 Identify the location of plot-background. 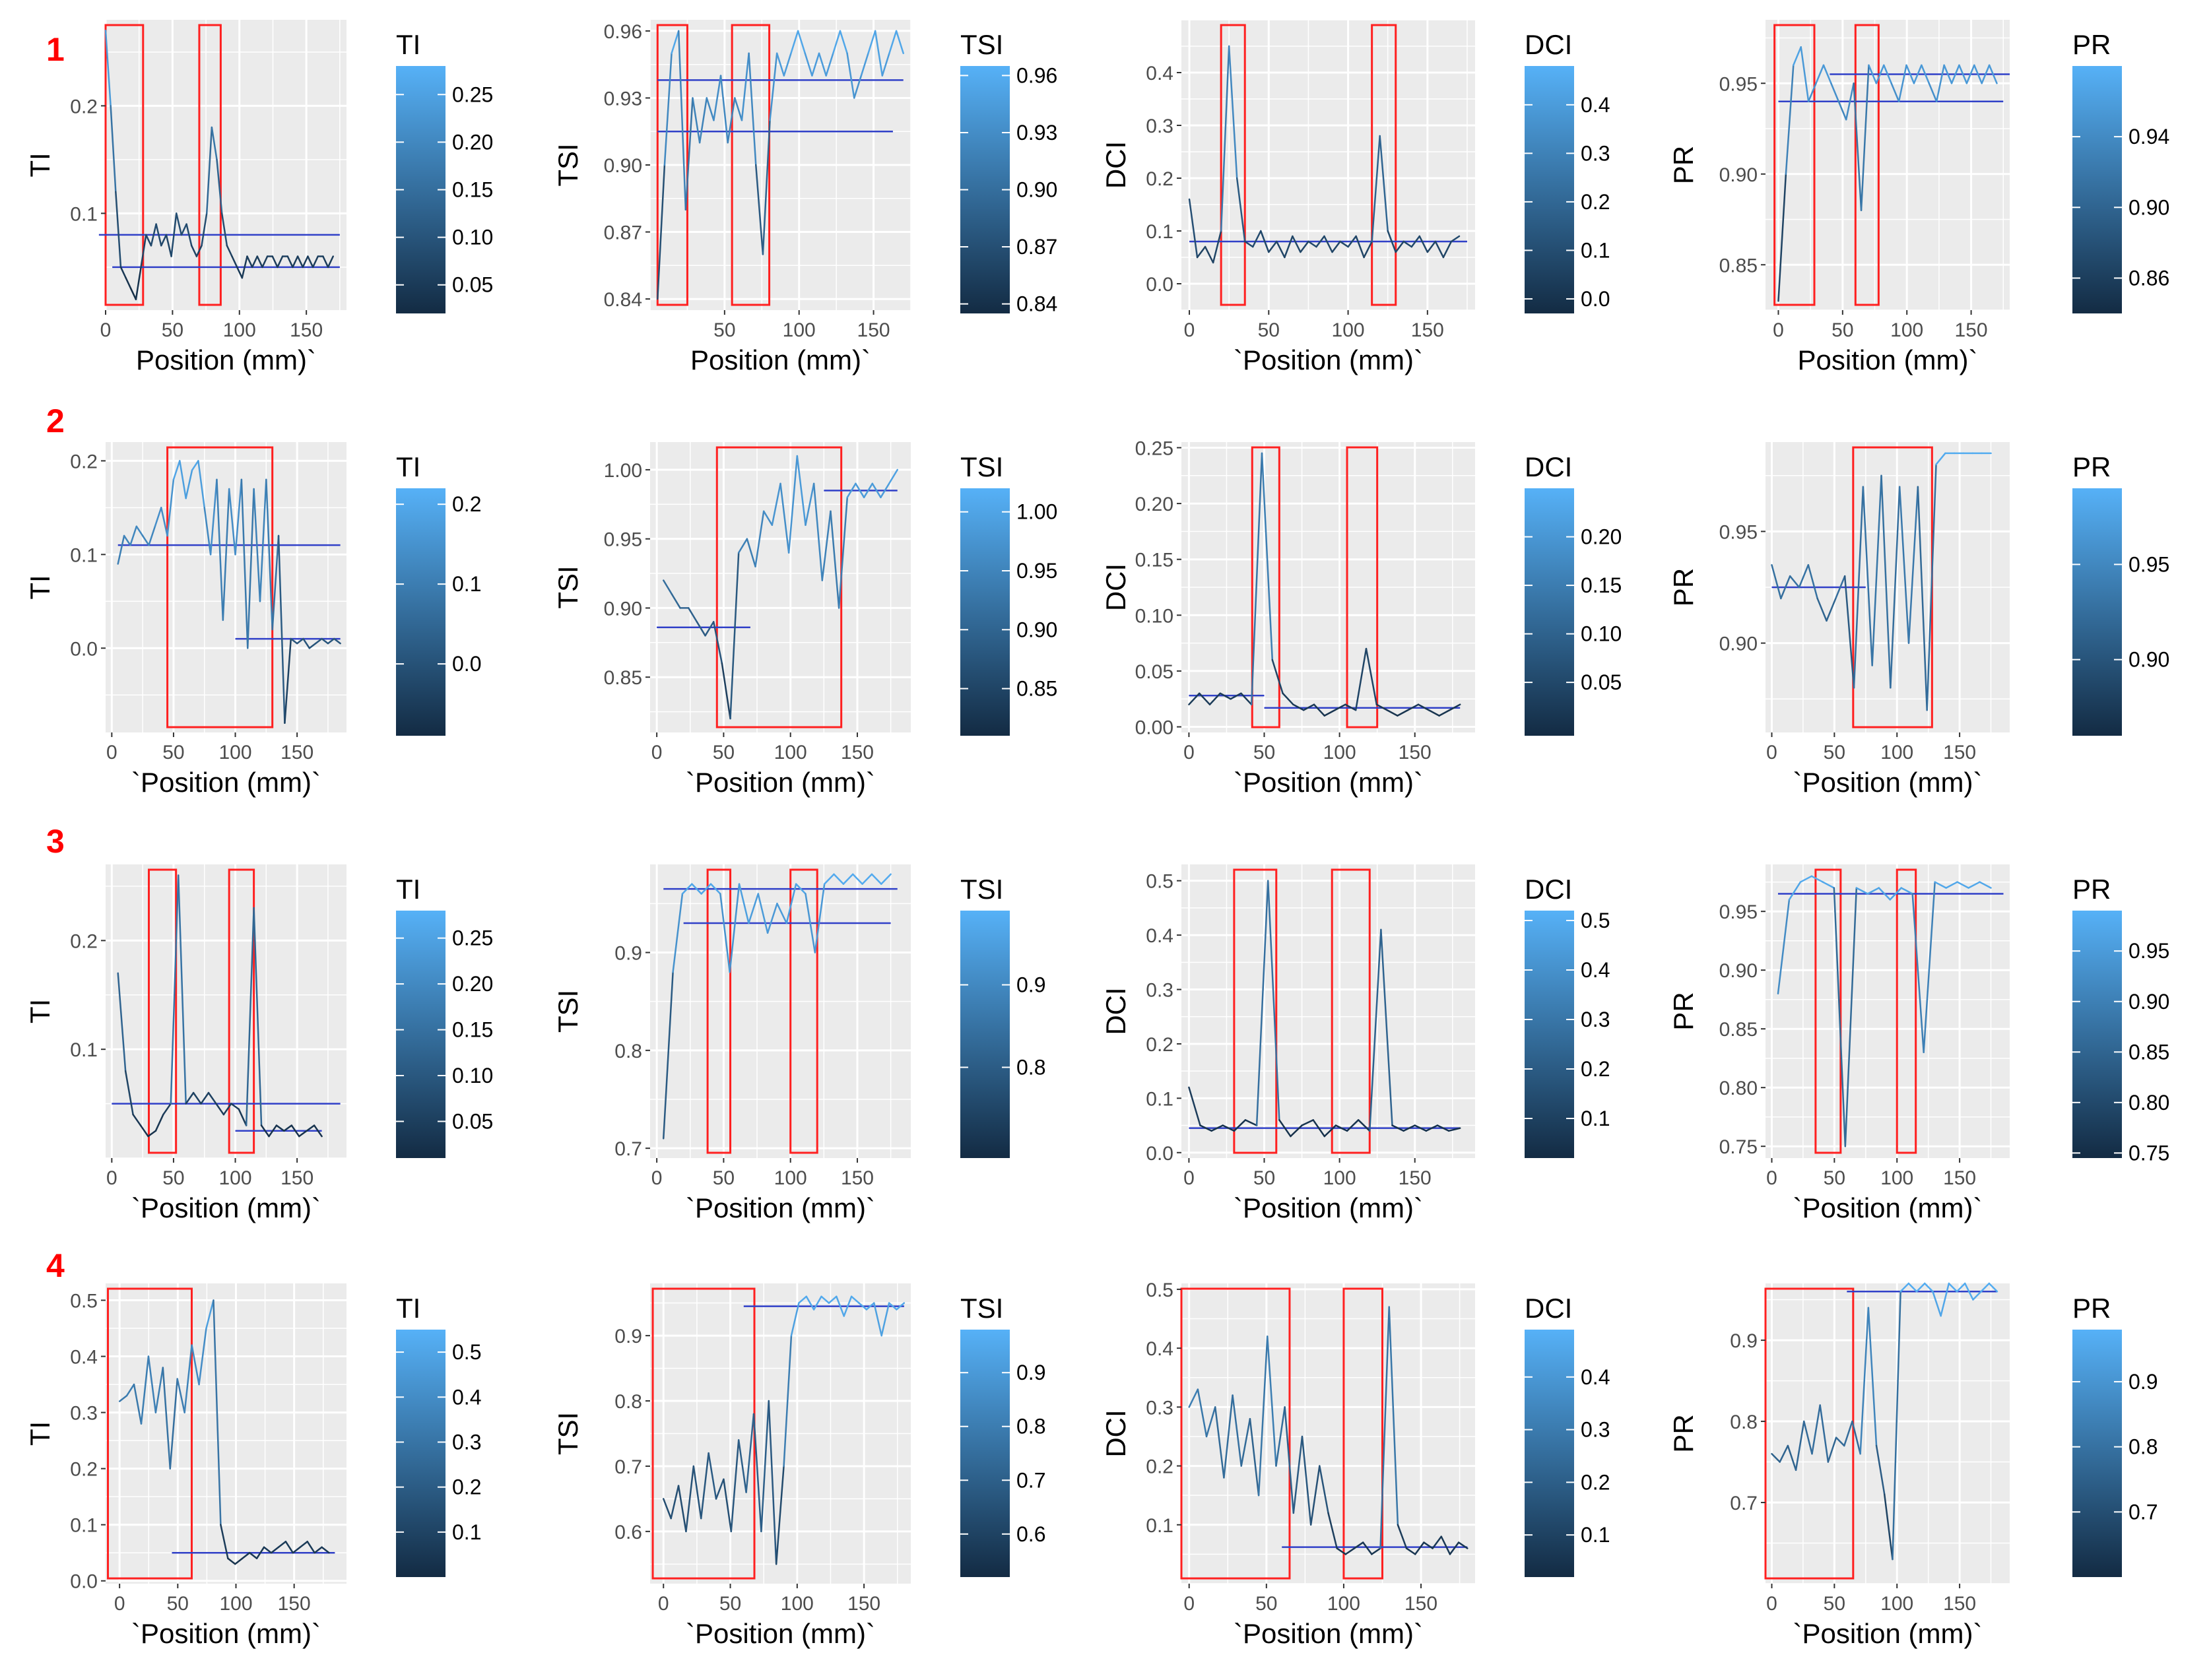
(1888, 1011).